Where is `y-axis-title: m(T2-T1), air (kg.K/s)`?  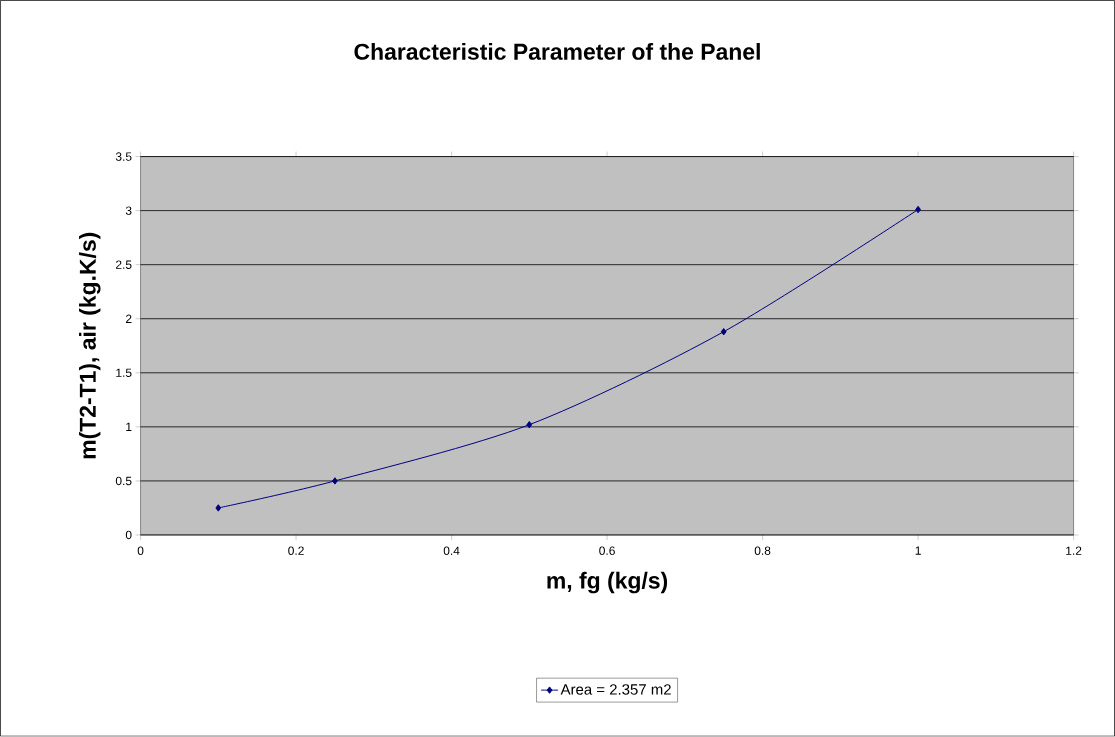
y-axis-title: m(T2-T1), air (kg.K/s) is located at coordinates (90, 346).